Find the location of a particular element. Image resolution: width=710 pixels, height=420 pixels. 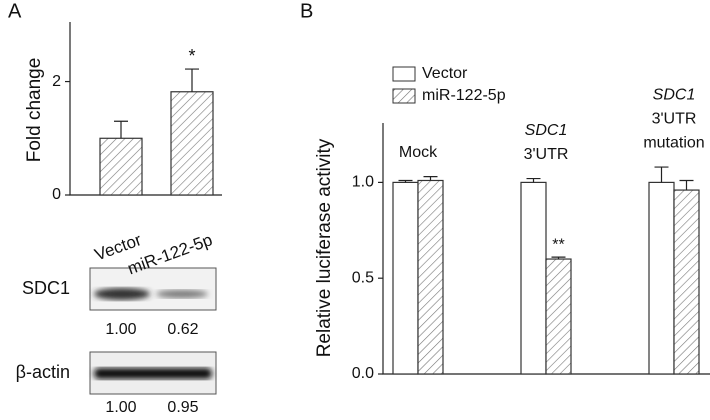

category-label: mutation is located at coordinates (673, 142).